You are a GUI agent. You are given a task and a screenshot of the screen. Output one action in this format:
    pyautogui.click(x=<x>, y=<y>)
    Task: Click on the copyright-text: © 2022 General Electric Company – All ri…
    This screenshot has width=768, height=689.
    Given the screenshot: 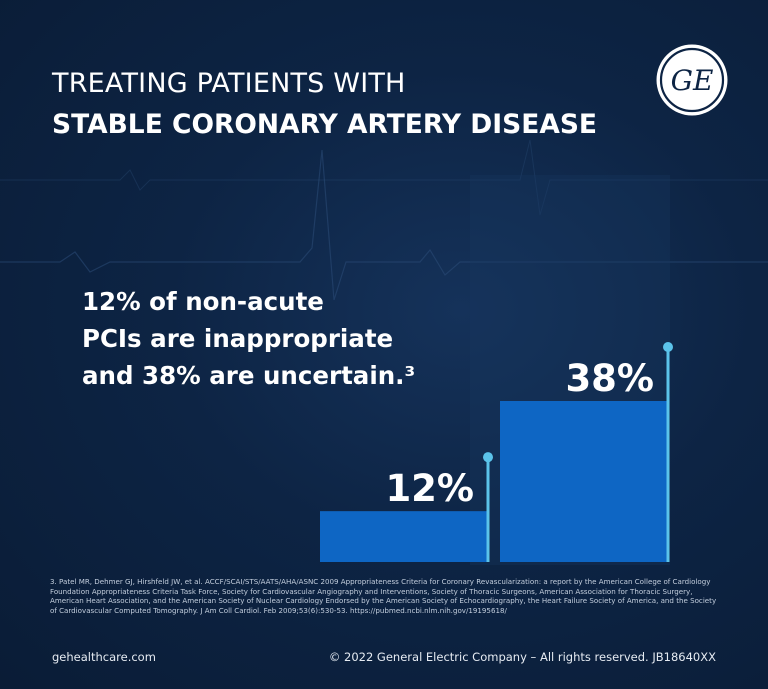 What is the action you would take?
    pyautogui.click(x=522, y=657)
    